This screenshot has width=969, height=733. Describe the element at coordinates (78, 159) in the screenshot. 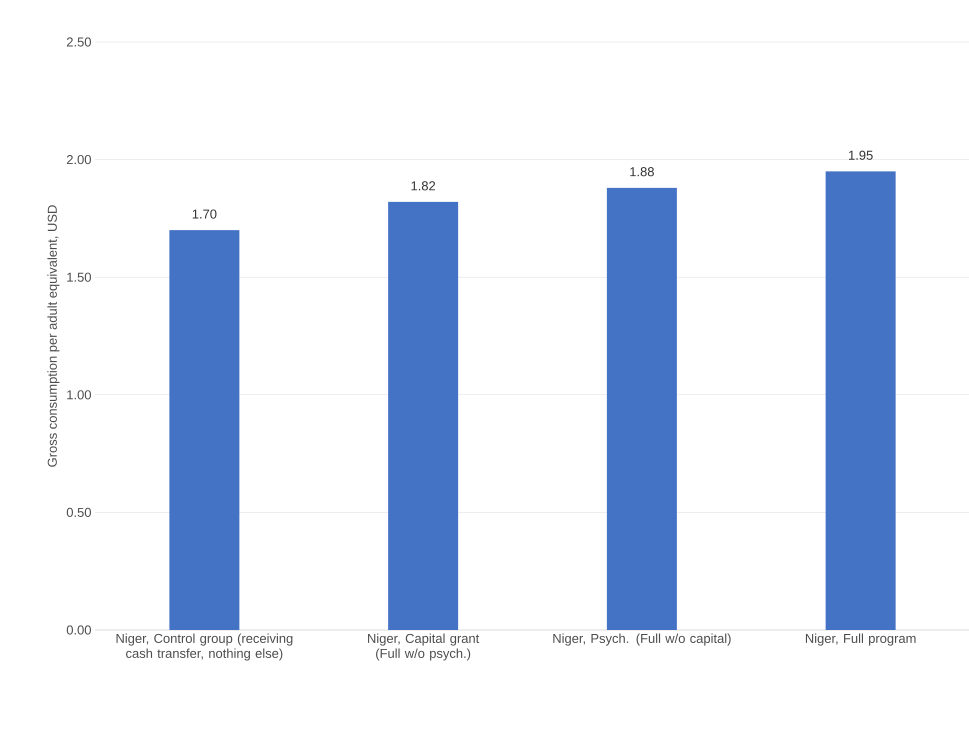

I see `y-tick-label: 2.00` at that location.